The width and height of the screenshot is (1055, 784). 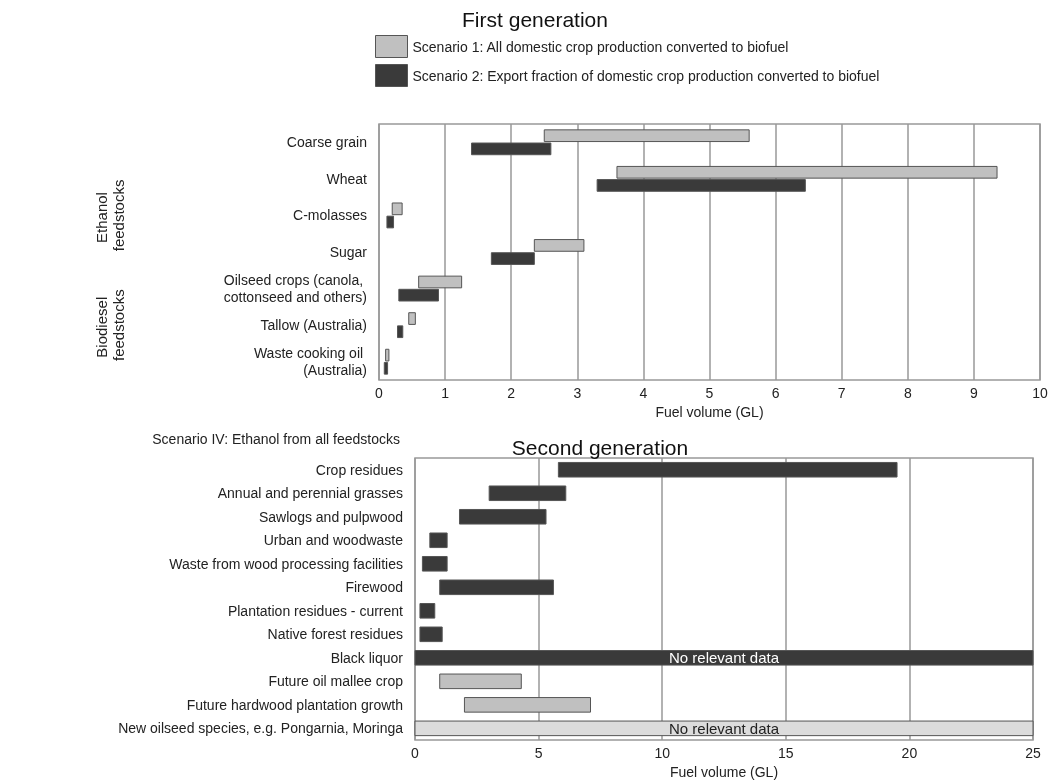 What do you see at coordinates (333, 540) in the screenshot?
I see `y-tick-label: Urban and woodwaste` at bounding box center [333, 540].